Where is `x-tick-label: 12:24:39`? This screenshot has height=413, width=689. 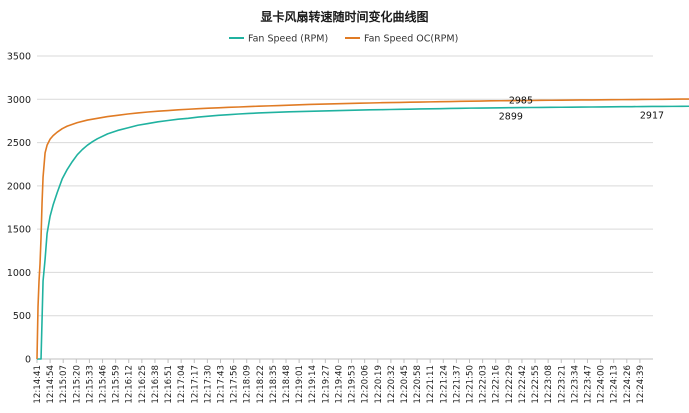 x-tick-label: 12:24:39 is located at coordinates (641, 384).